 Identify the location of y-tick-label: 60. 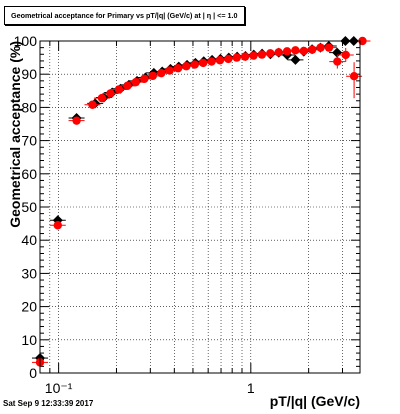
(29, 174).